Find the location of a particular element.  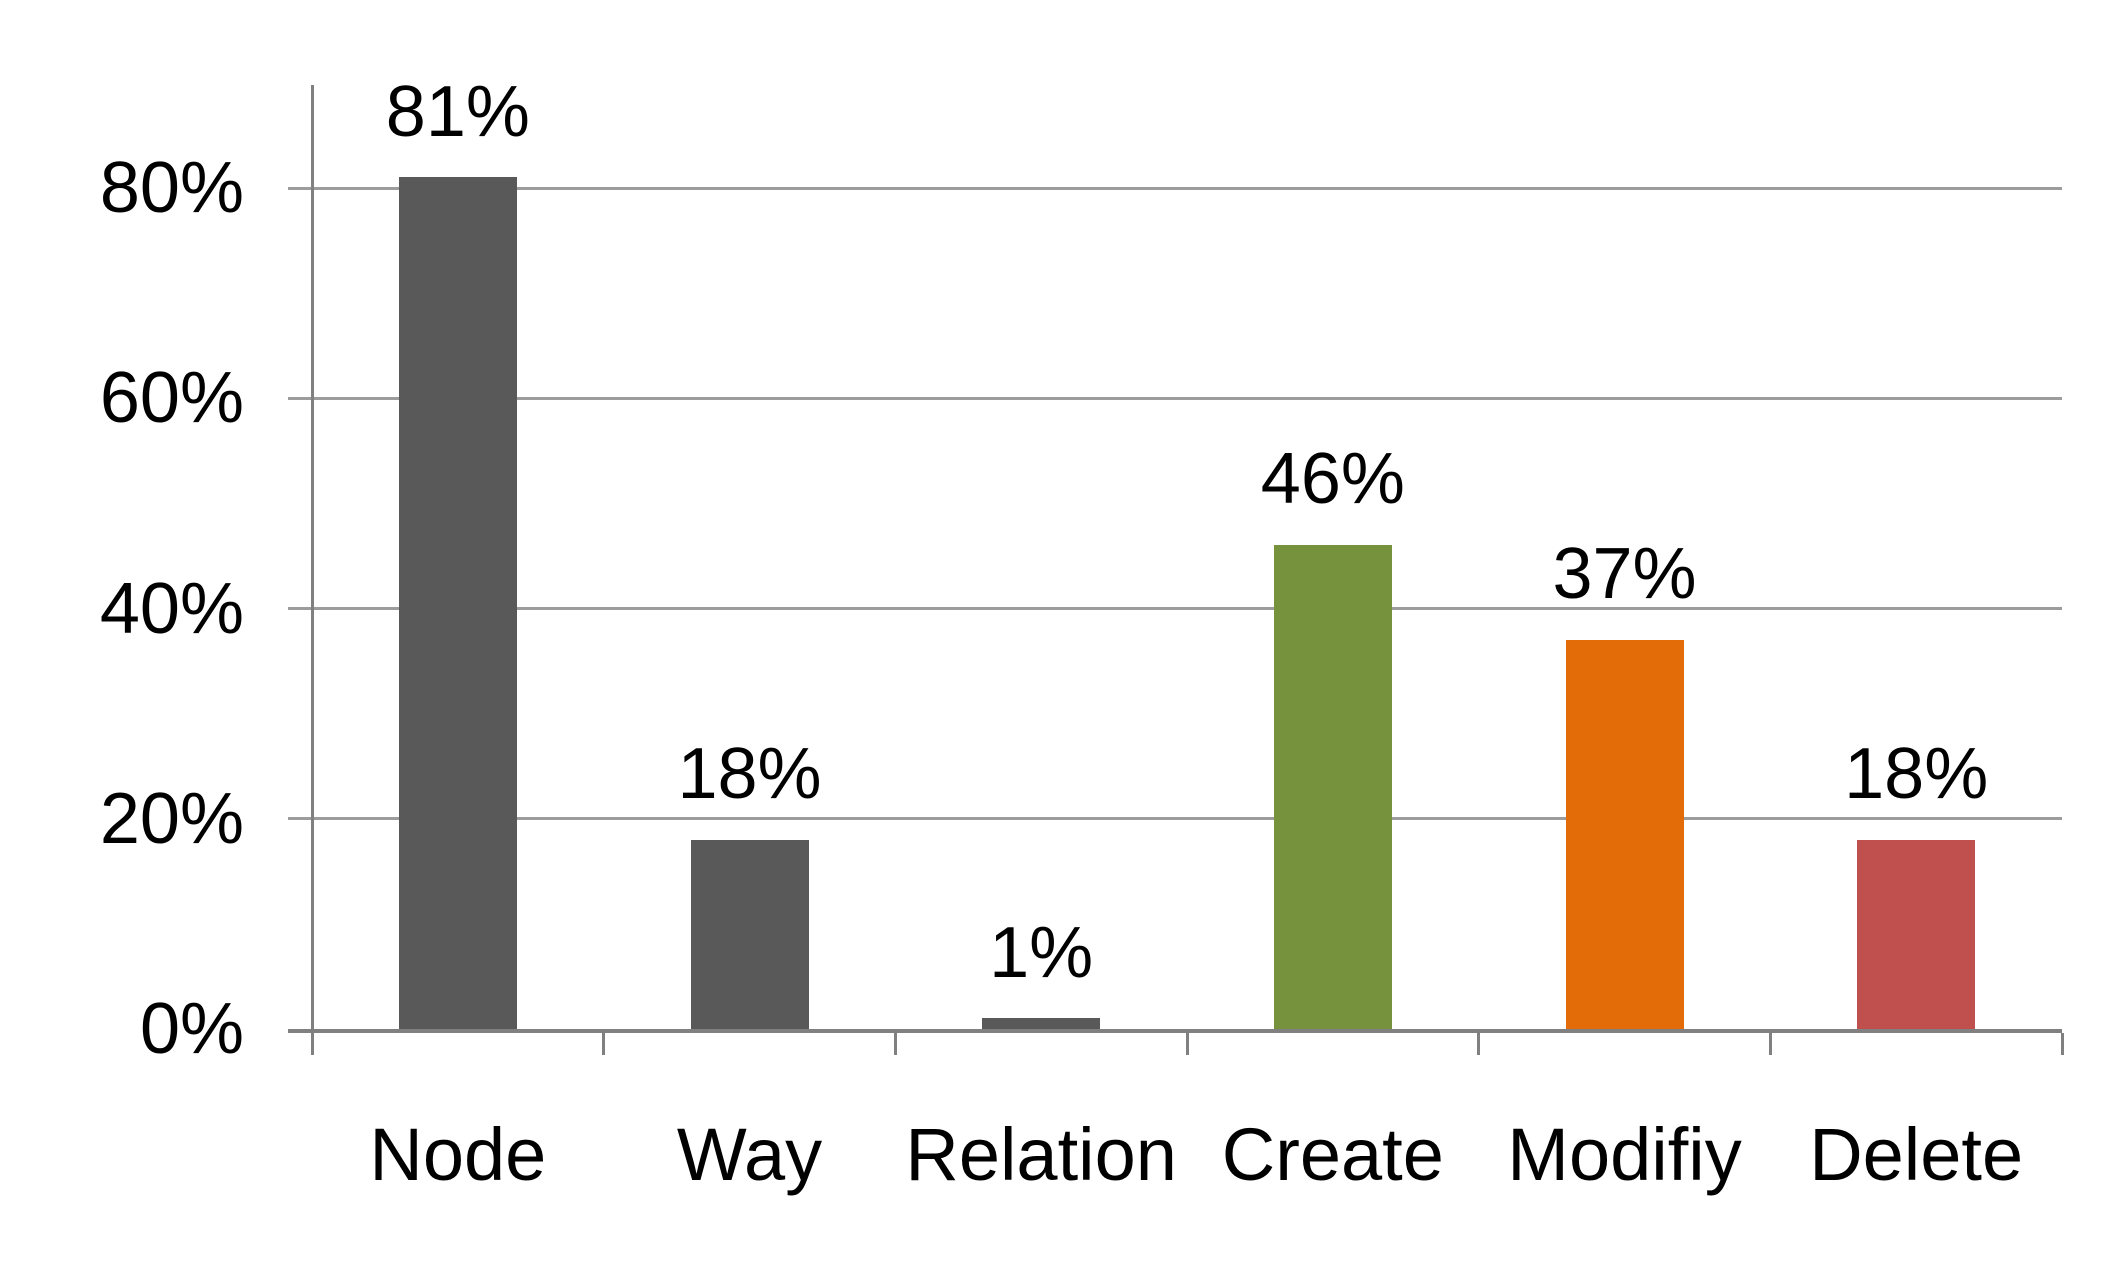

y-axis-label-20%: 20% is located at coordinates (171, 818).